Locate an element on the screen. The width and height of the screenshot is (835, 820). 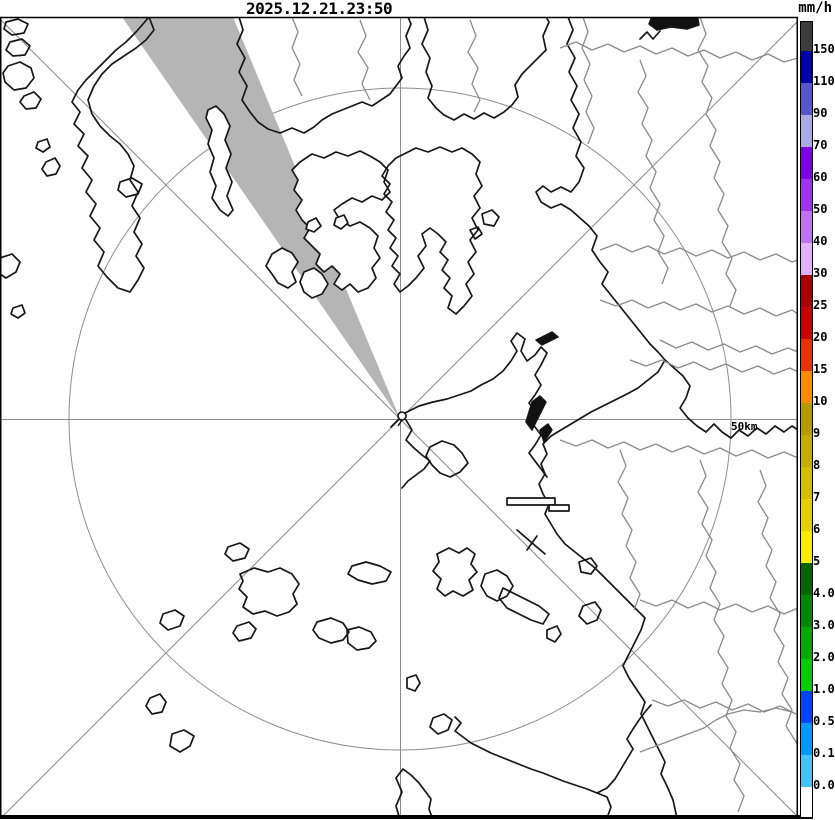
legend-tick-label: 90 is located at coordinates (820, 113).